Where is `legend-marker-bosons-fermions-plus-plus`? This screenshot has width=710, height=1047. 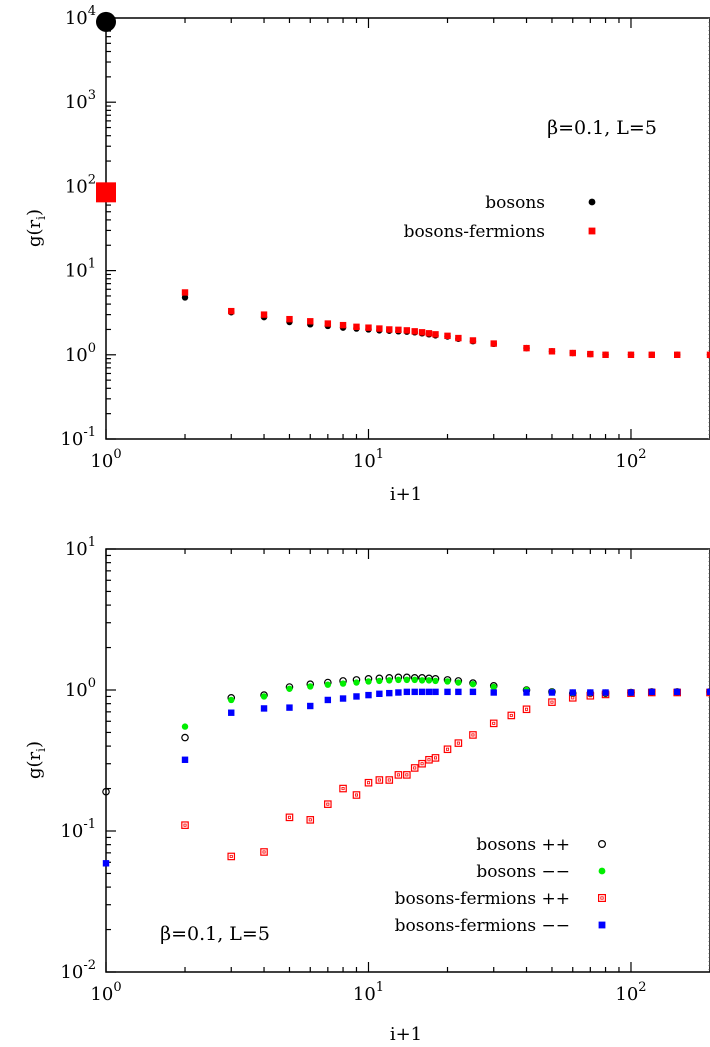 legend-marker-bosons-fermions-plus-plus is located at coordinates (601, 897).